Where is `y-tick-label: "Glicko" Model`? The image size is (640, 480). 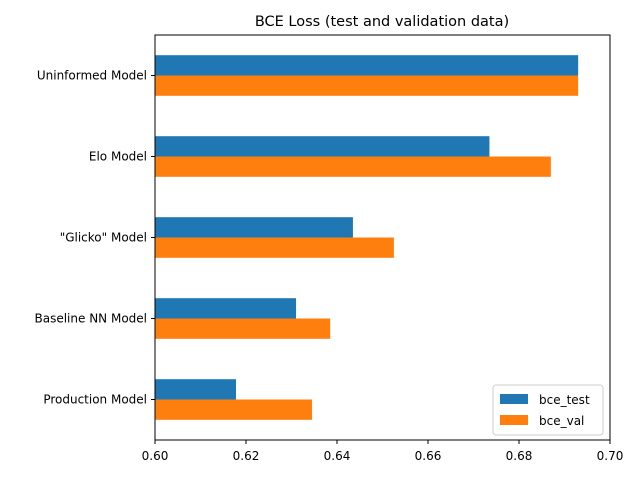 y-tick-label: "Glicko" Model is located at coordinates (103, 238).